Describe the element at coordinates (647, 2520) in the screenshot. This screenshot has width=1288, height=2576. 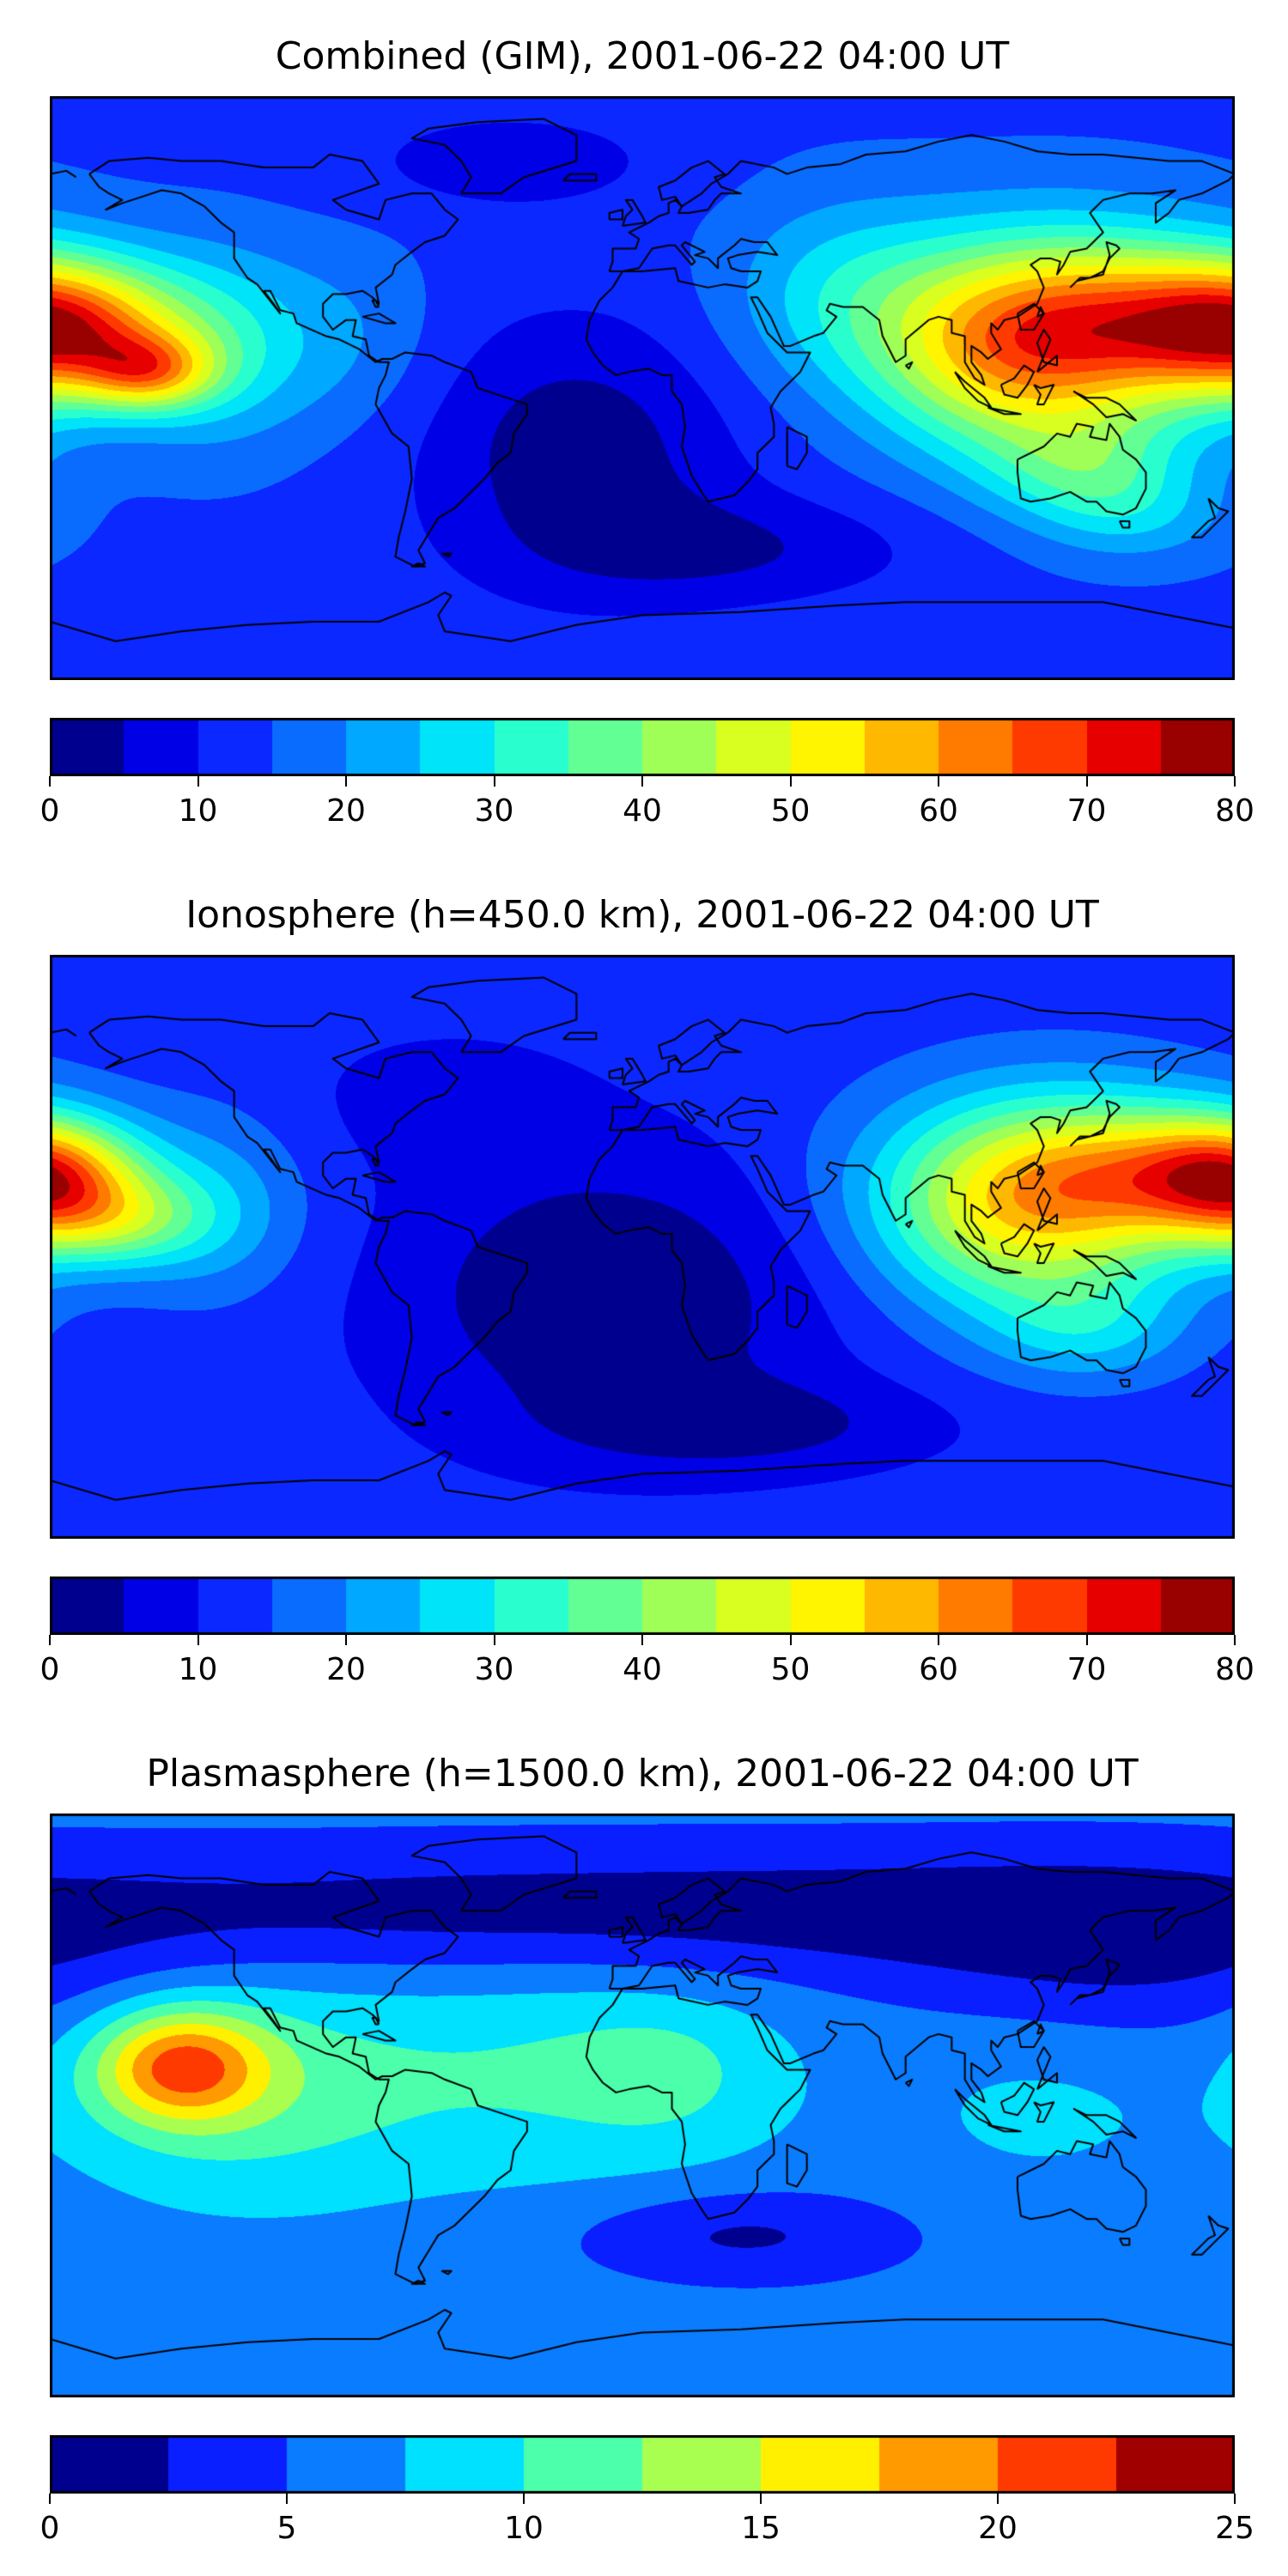
I see `colorbar-ticks: 0 5 10 15 20 25` at that location.